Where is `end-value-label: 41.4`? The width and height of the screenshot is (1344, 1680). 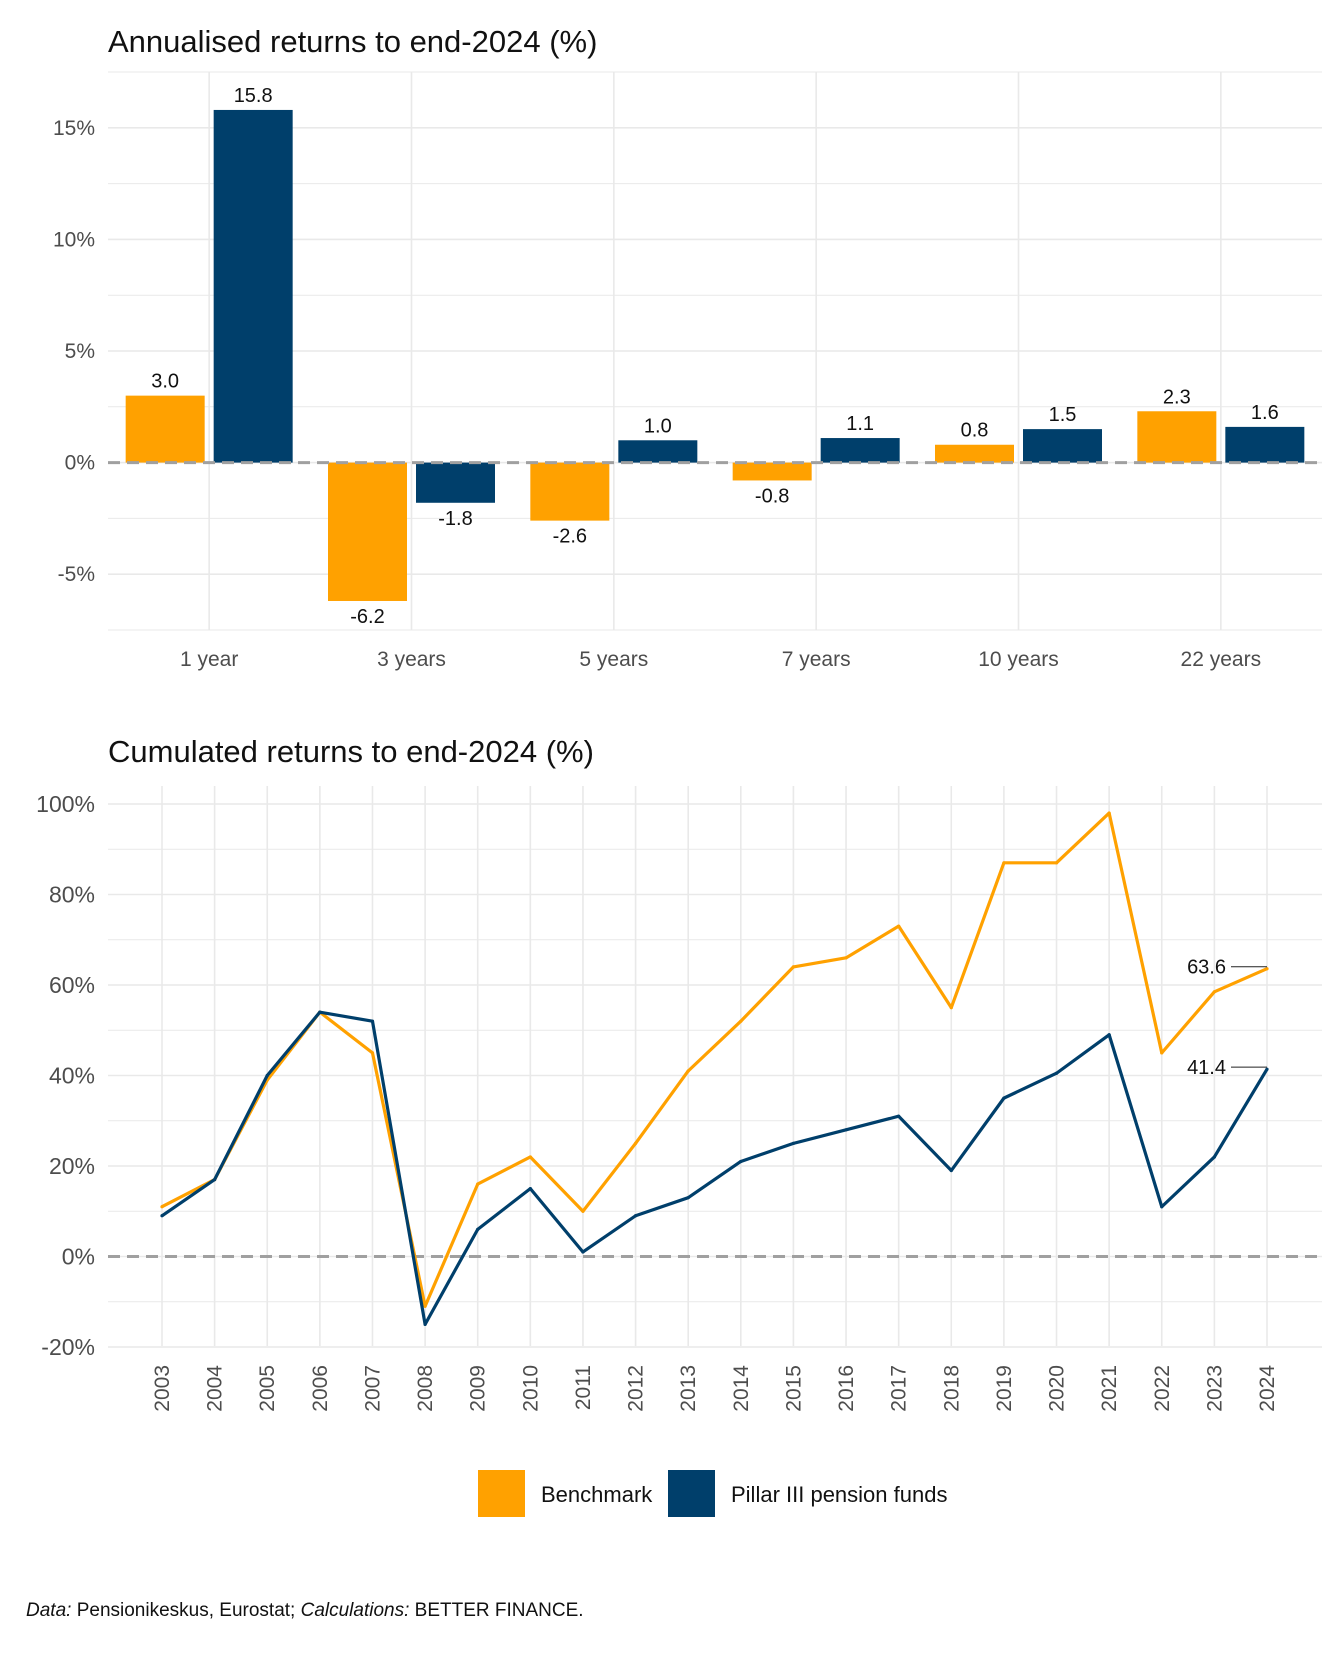 end-value-label: 41.4 is located at coordinates (1206, 1068).